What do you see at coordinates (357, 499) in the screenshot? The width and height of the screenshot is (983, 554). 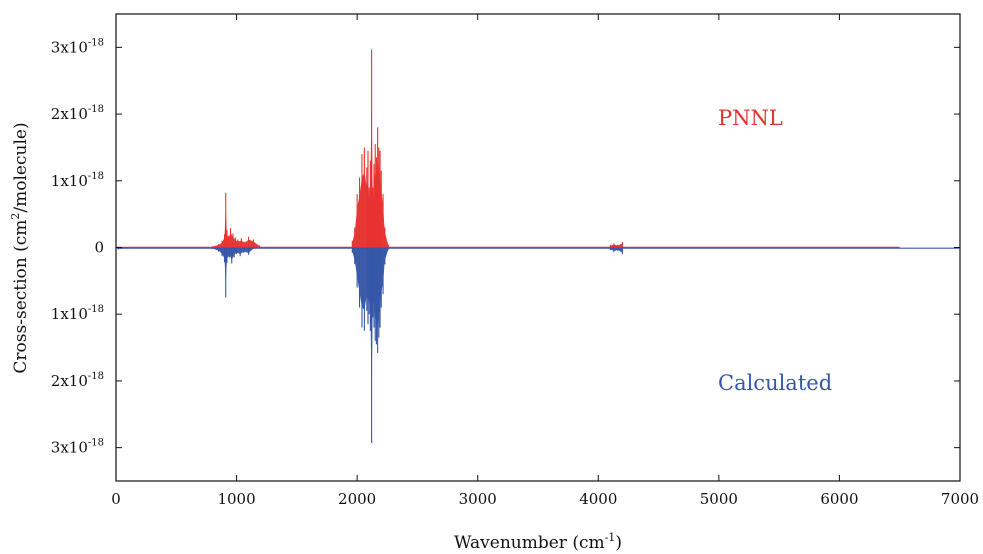 I see `x-tick-label: 2000` at bounding box center [357, 499].